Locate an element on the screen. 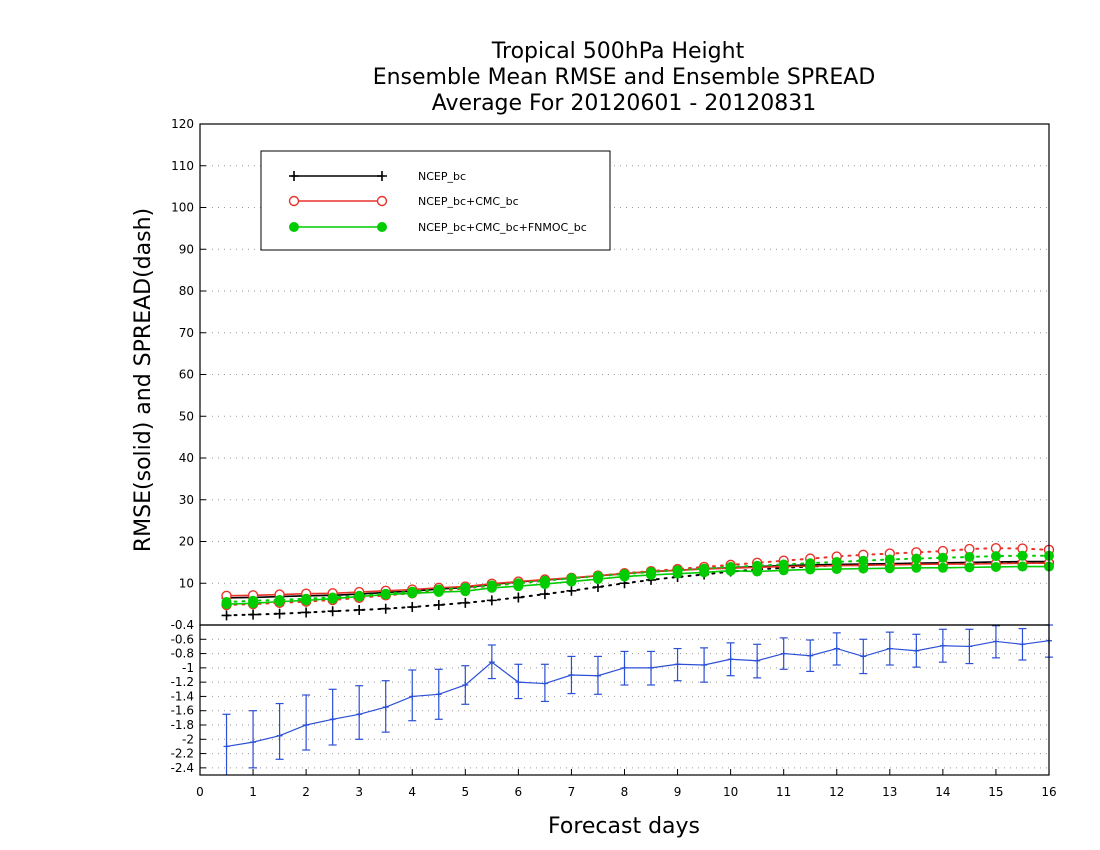 The width and height of the screenshot is (1100, 850). bottom-panel-gridlines is located at coordinates (624, 696).